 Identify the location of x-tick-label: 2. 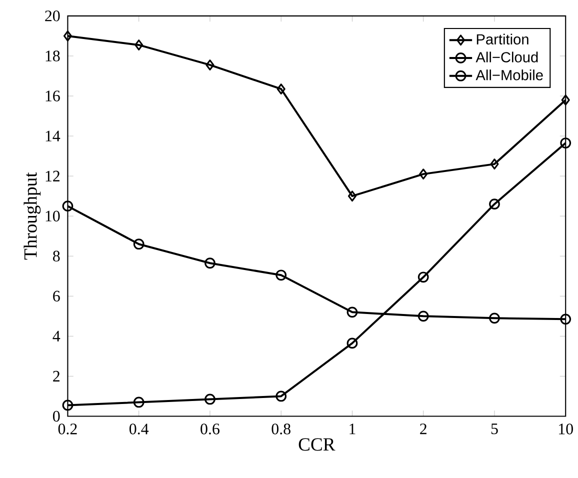
(423, 429).